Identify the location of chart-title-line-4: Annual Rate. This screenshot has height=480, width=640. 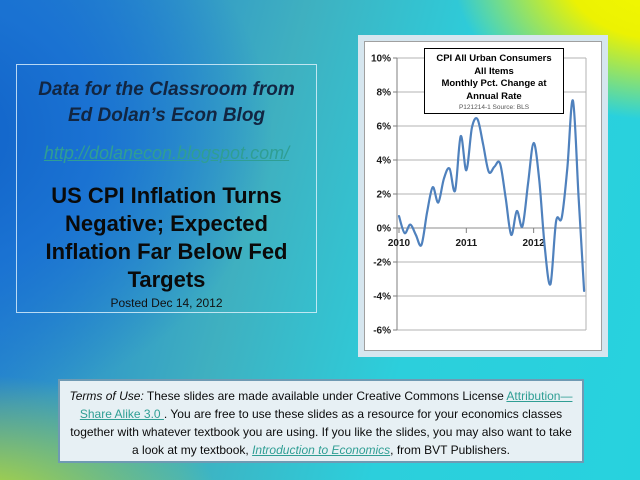
(494, 96).